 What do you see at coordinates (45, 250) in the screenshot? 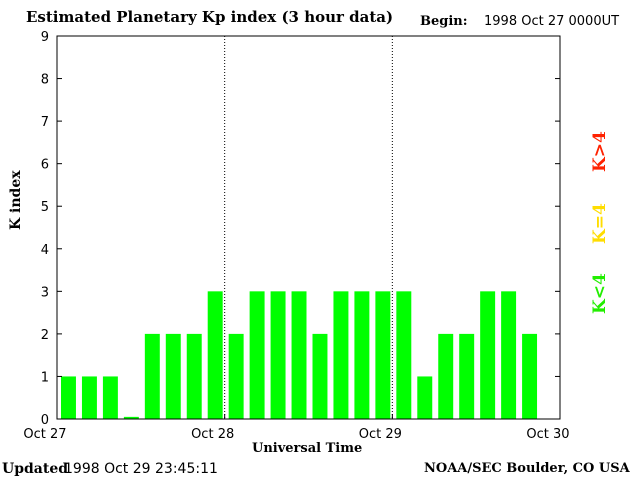
I see `y-tick-label: 4` at bounding box center [45, 250].